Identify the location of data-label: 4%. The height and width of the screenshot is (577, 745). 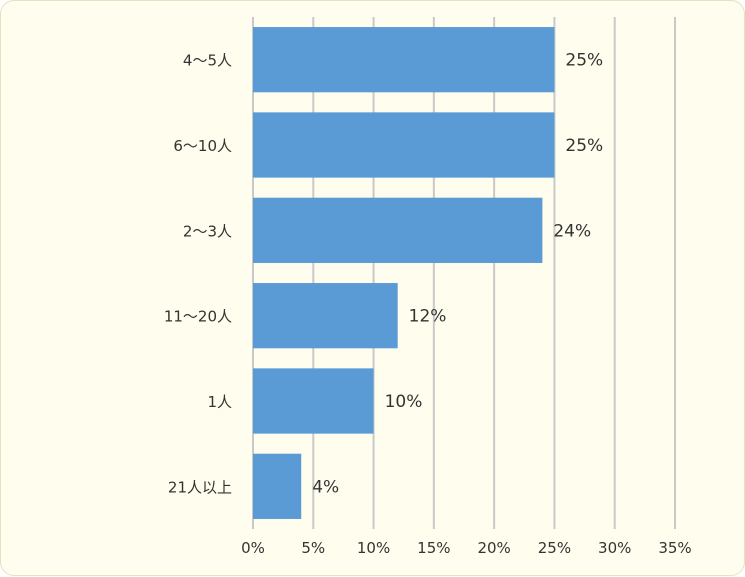
(325, 487).